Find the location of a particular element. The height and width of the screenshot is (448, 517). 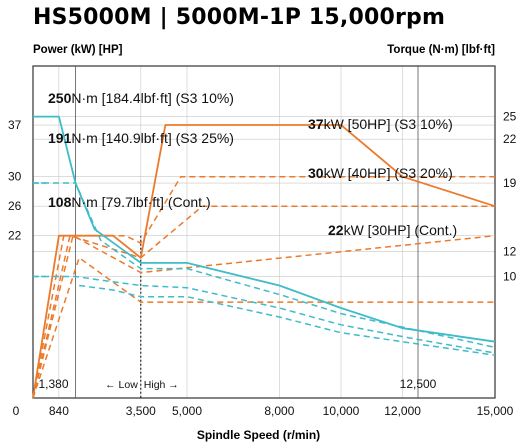

annotation-value: 250 is located at coordinates (60, 98).